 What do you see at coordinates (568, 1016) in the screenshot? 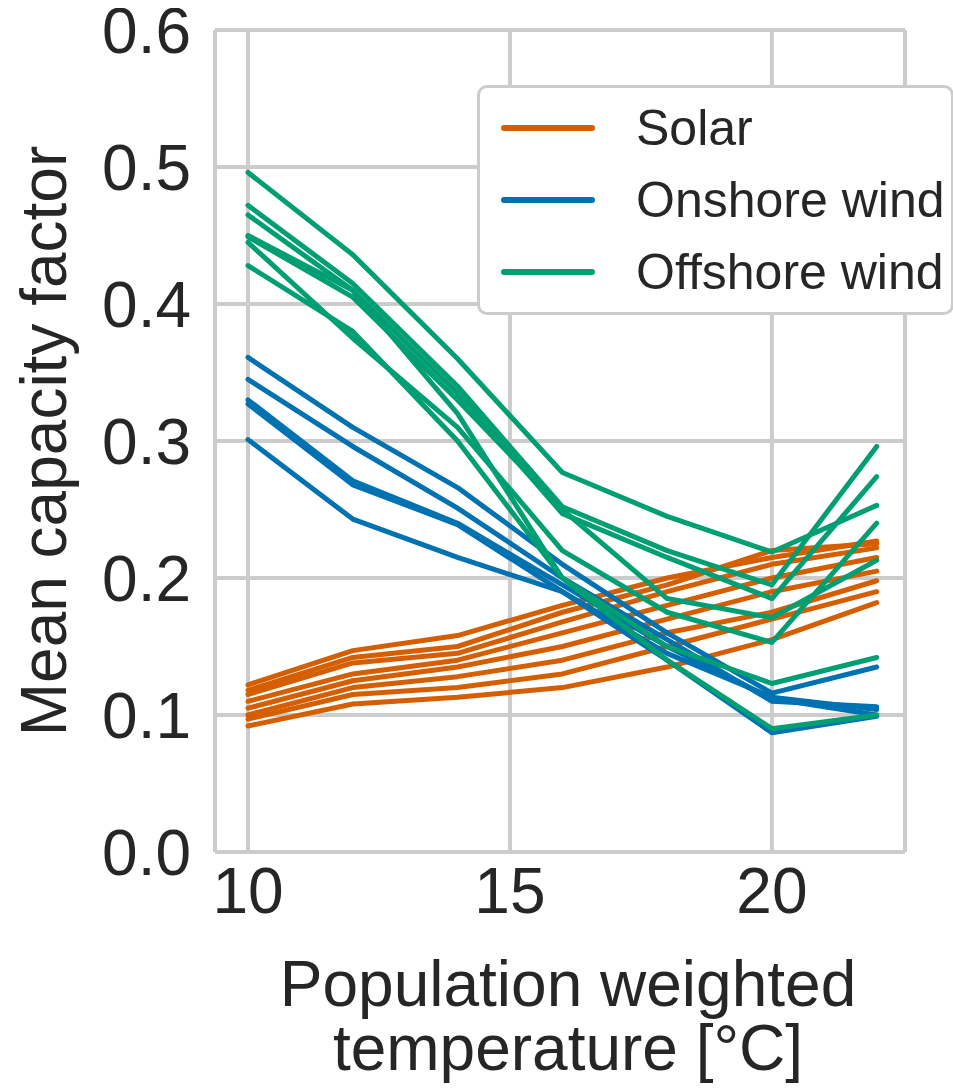
I see `x-axis-title: Population weighted temperature [°C]` at bounding box center [568, 1016].